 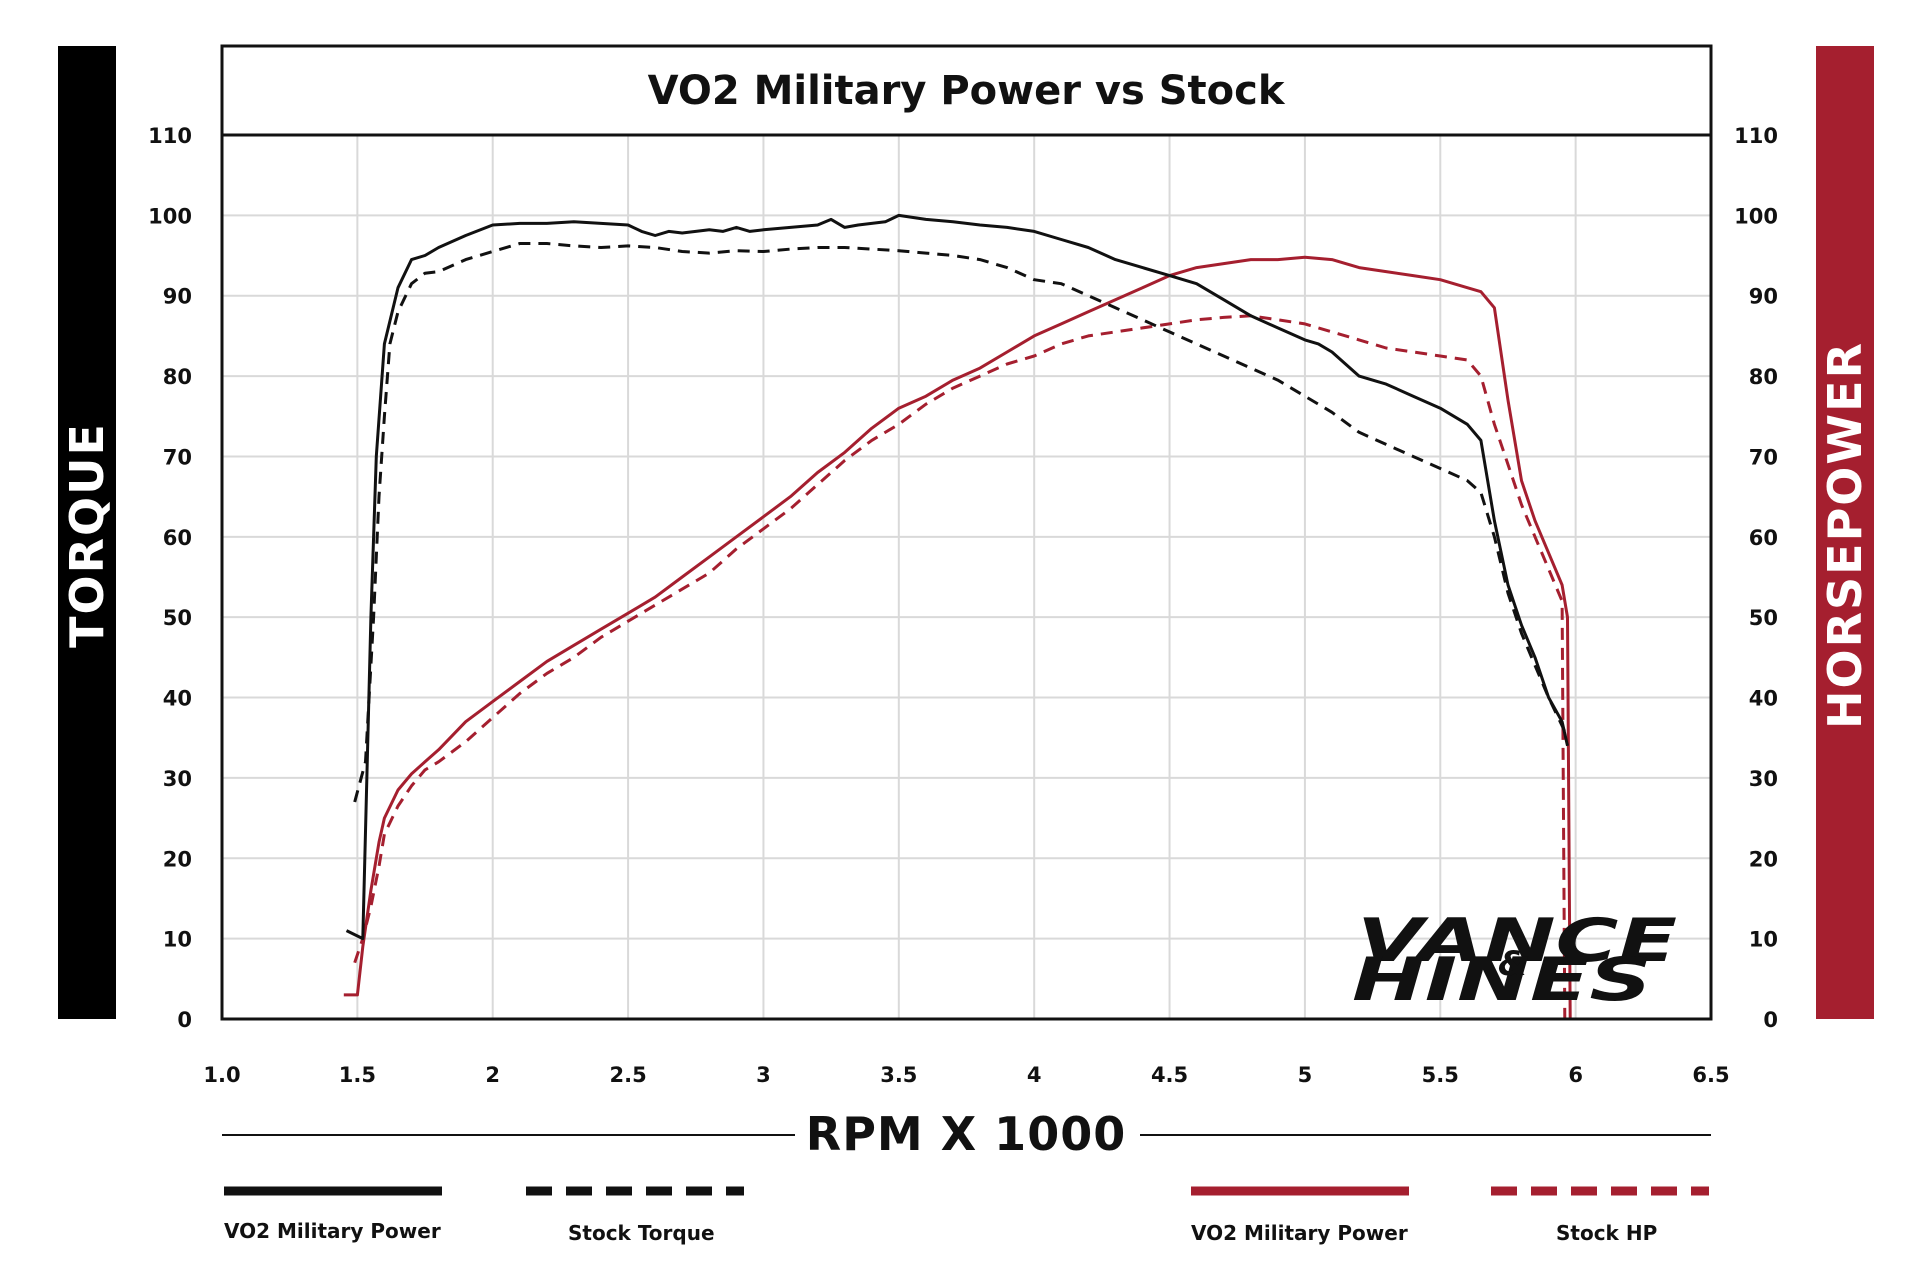 I want to click on y-tick-right: 80, so click(x=1763, y=377).